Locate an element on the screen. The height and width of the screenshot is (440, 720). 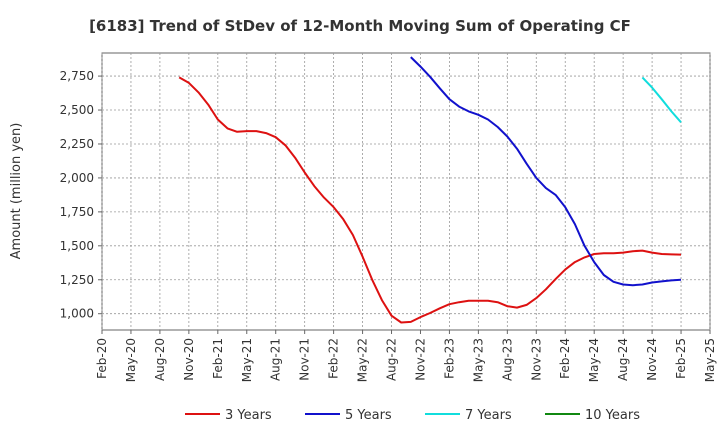
legend-label-4: 10 Years is located at coordinates (612, 415).